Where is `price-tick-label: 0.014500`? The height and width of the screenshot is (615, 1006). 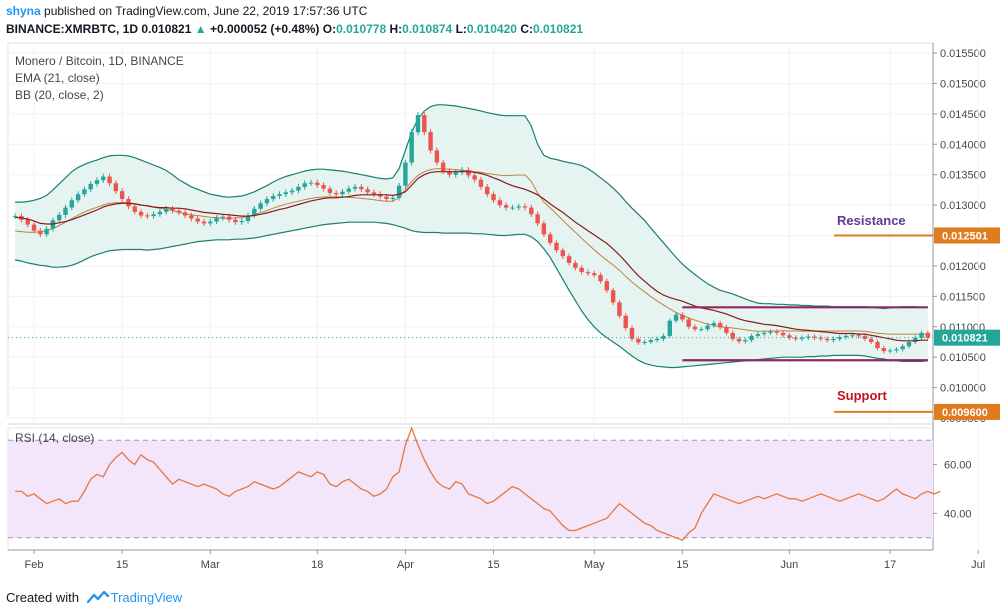
price-tick-label: 0.014500 is located at coordinates (963, 115).